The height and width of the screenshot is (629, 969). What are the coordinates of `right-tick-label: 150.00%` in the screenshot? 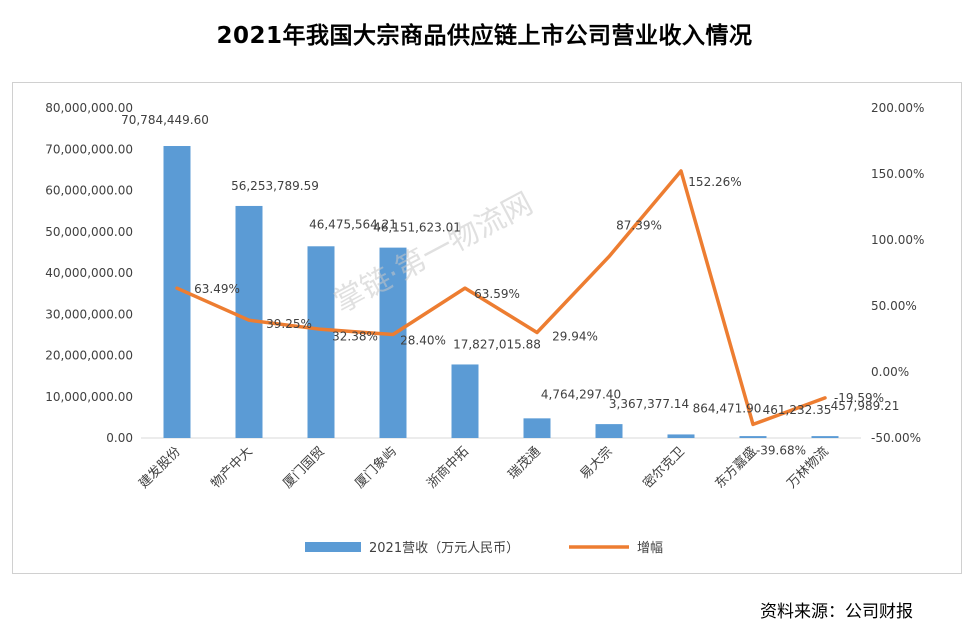 It's located at (897, 174).